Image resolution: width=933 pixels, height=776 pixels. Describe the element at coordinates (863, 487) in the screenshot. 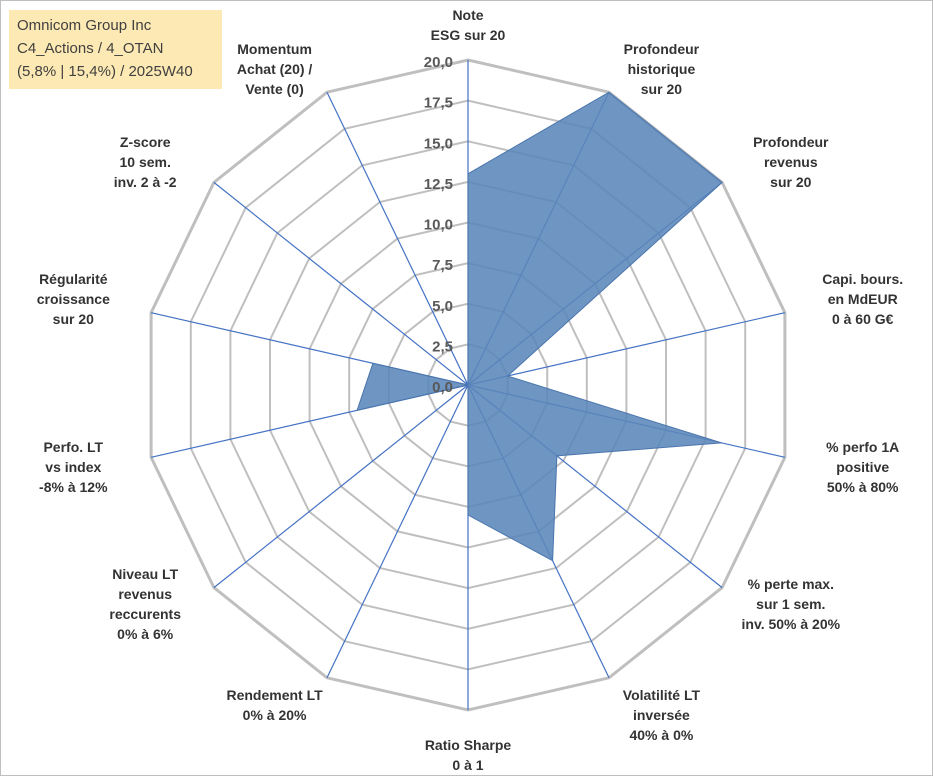

I see `axis-label-line: 50% à 80%` at that location.